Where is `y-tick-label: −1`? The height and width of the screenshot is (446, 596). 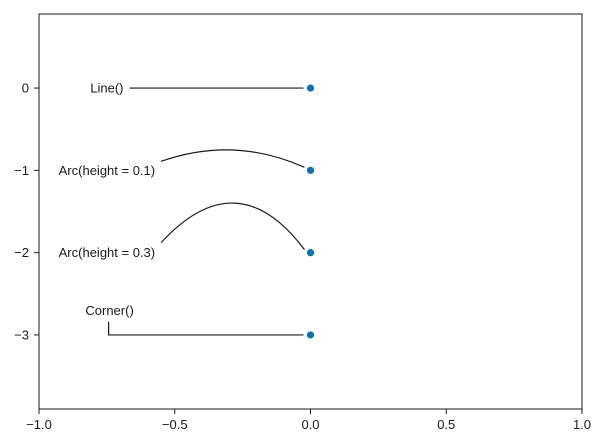 y-tick-label: −1 is located at coordinates (21, 170).